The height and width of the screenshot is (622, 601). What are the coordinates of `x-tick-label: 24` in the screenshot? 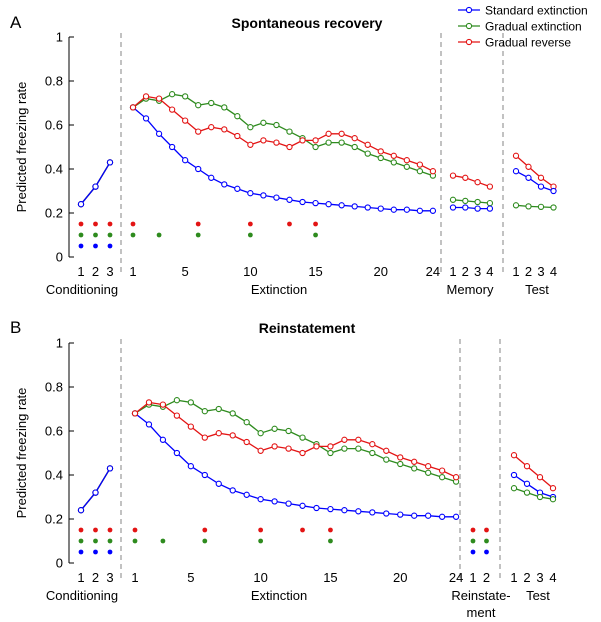 It's located at (433, 271).